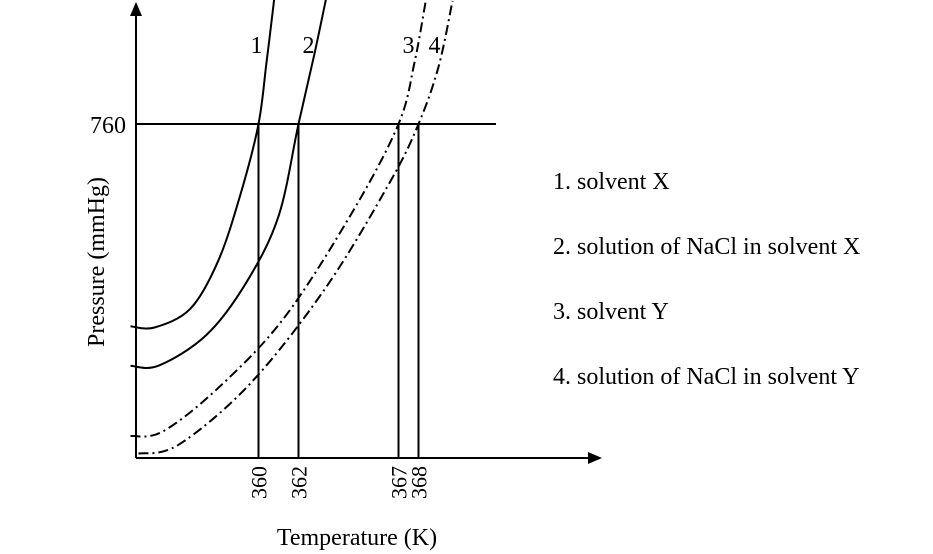 The height and width of the screenshot is (554, 933). Describe the element at coordinates (257, 46) in the screenshot. I see `curve-label-1: 1` at that location.